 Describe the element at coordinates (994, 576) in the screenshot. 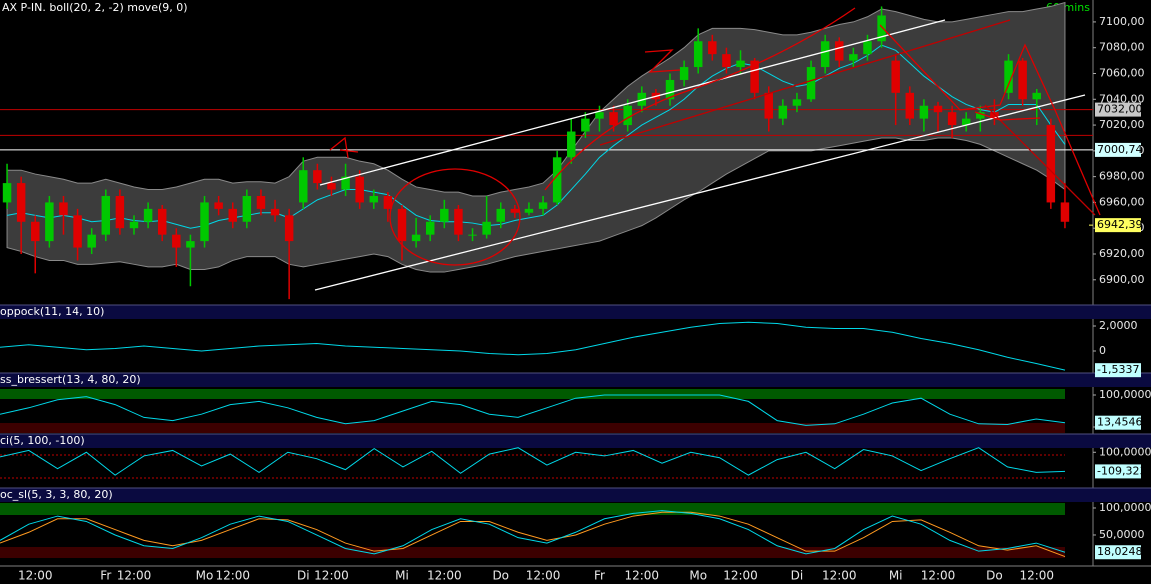

I see `x-tick-label: Do` at that location.